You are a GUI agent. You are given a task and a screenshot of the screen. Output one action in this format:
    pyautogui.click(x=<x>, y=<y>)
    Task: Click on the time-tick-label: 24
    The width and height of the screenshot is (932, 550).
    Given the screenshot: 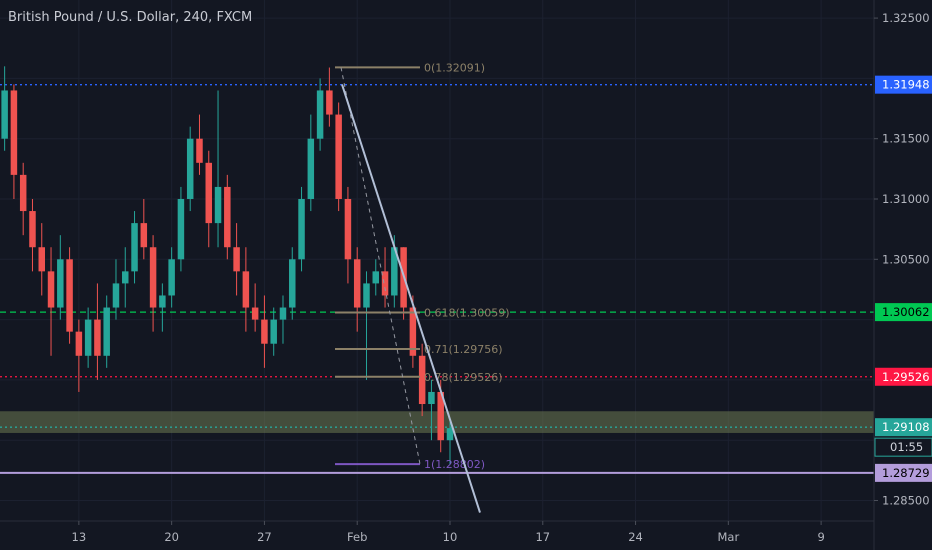 What is the action you would take?
    pyautogui.click(x=635, y=537)
    